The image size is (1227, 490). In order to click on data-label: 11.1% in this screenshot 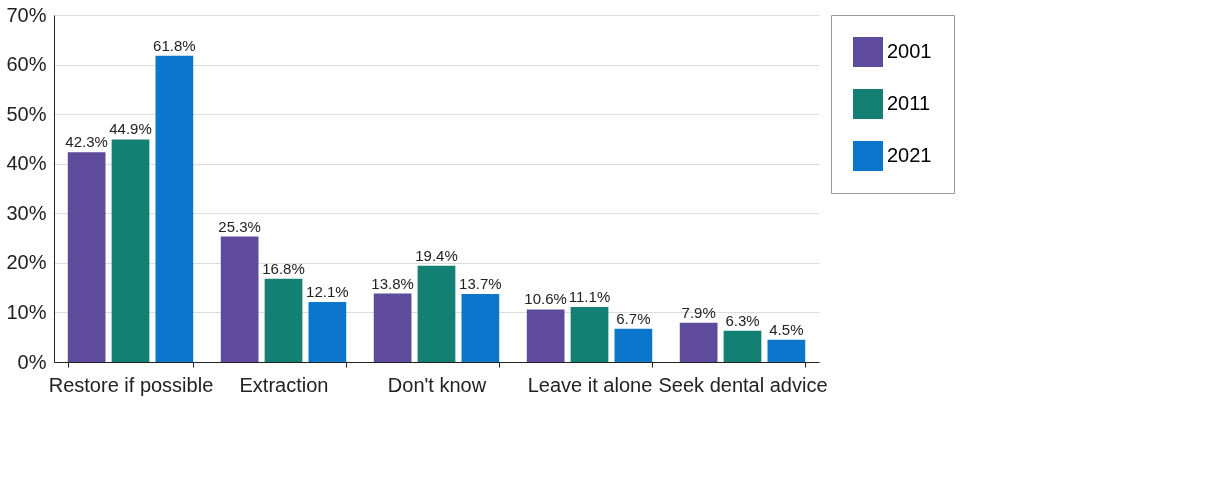, I will do `click(589, 296)`.